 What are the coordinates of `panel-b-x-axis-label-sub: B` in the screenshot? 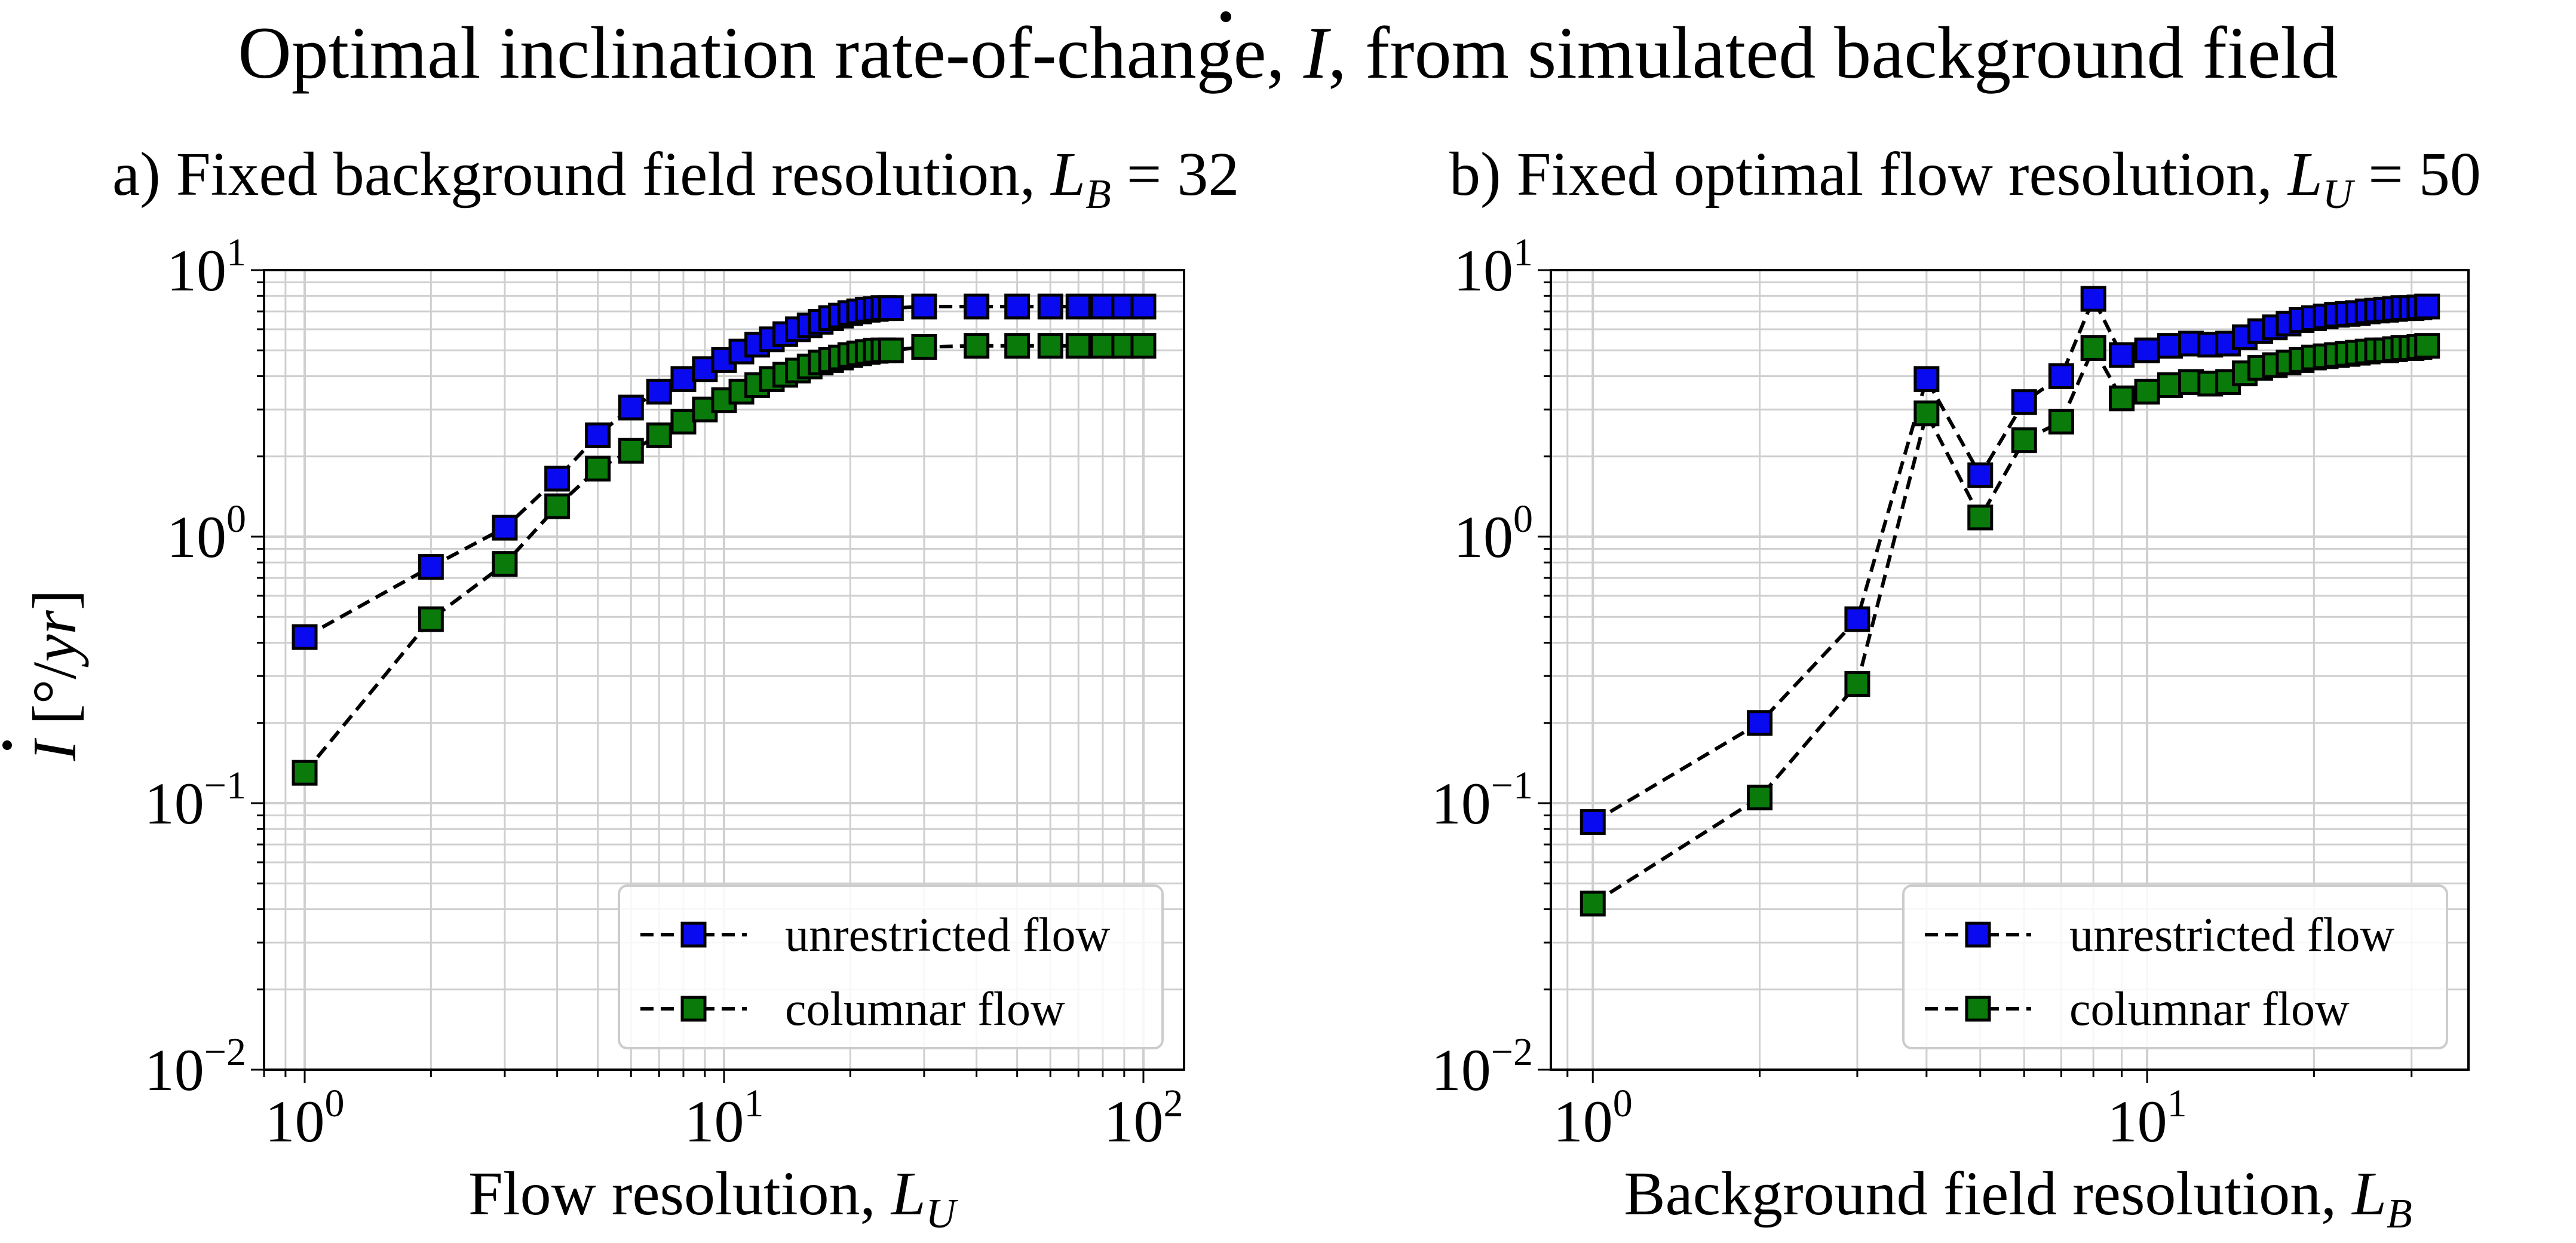 It's located at (2399, 1214).